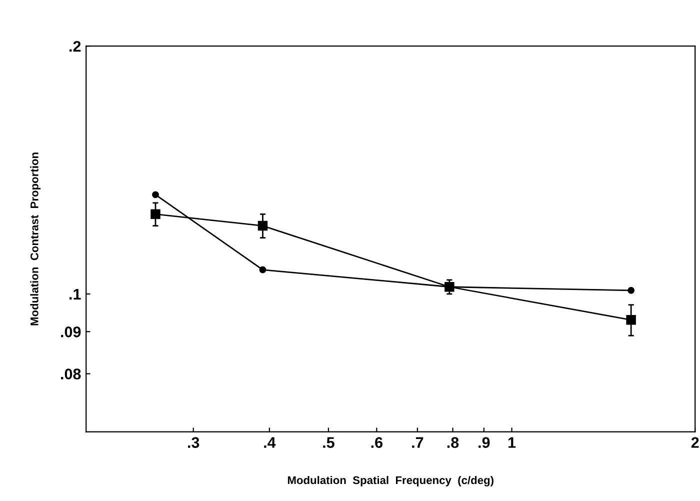 Image resolution: width=700 pixels, height=501 pixels. Describe the element at coordinates (453, 442) in the screenshot. I see `x-tick-label: .8` at that location.